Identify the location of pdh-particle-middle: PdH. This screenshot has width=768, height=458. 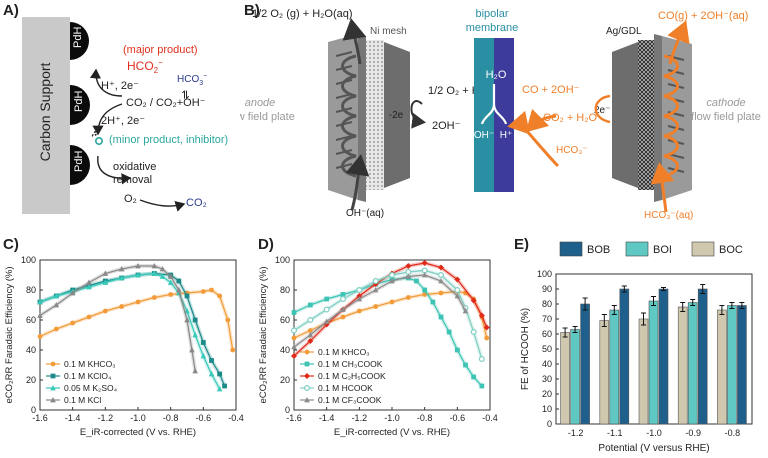
(80, 105).